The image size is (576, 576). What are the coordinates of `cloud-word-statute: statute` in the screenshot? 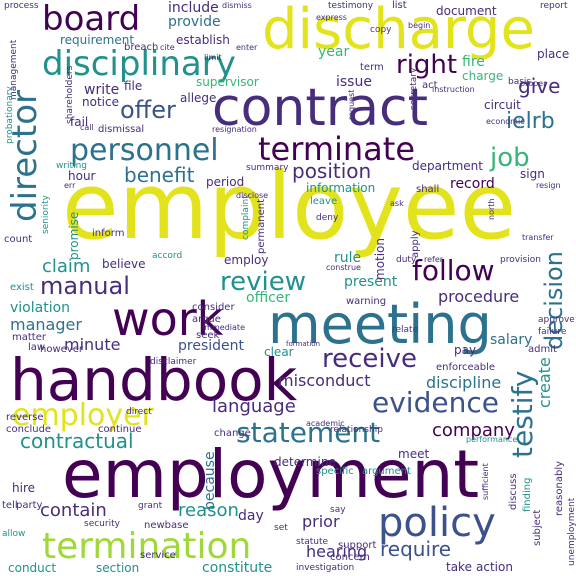 It's located at (312, 542).